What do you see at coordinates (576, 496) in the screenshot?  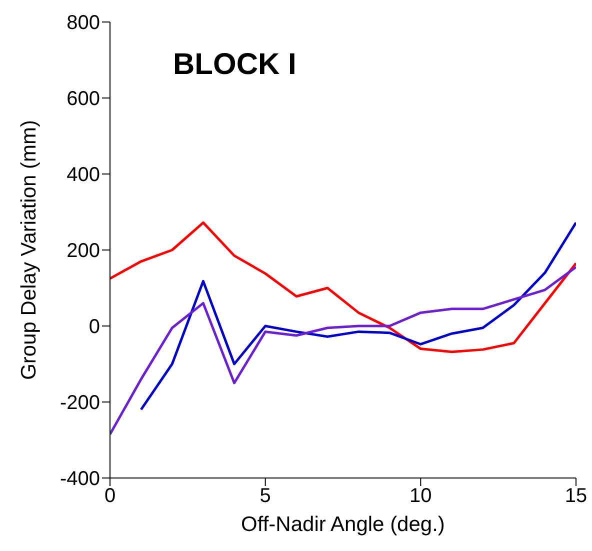 I see `x-tick-label: 15` at bounding box center [576, 496].